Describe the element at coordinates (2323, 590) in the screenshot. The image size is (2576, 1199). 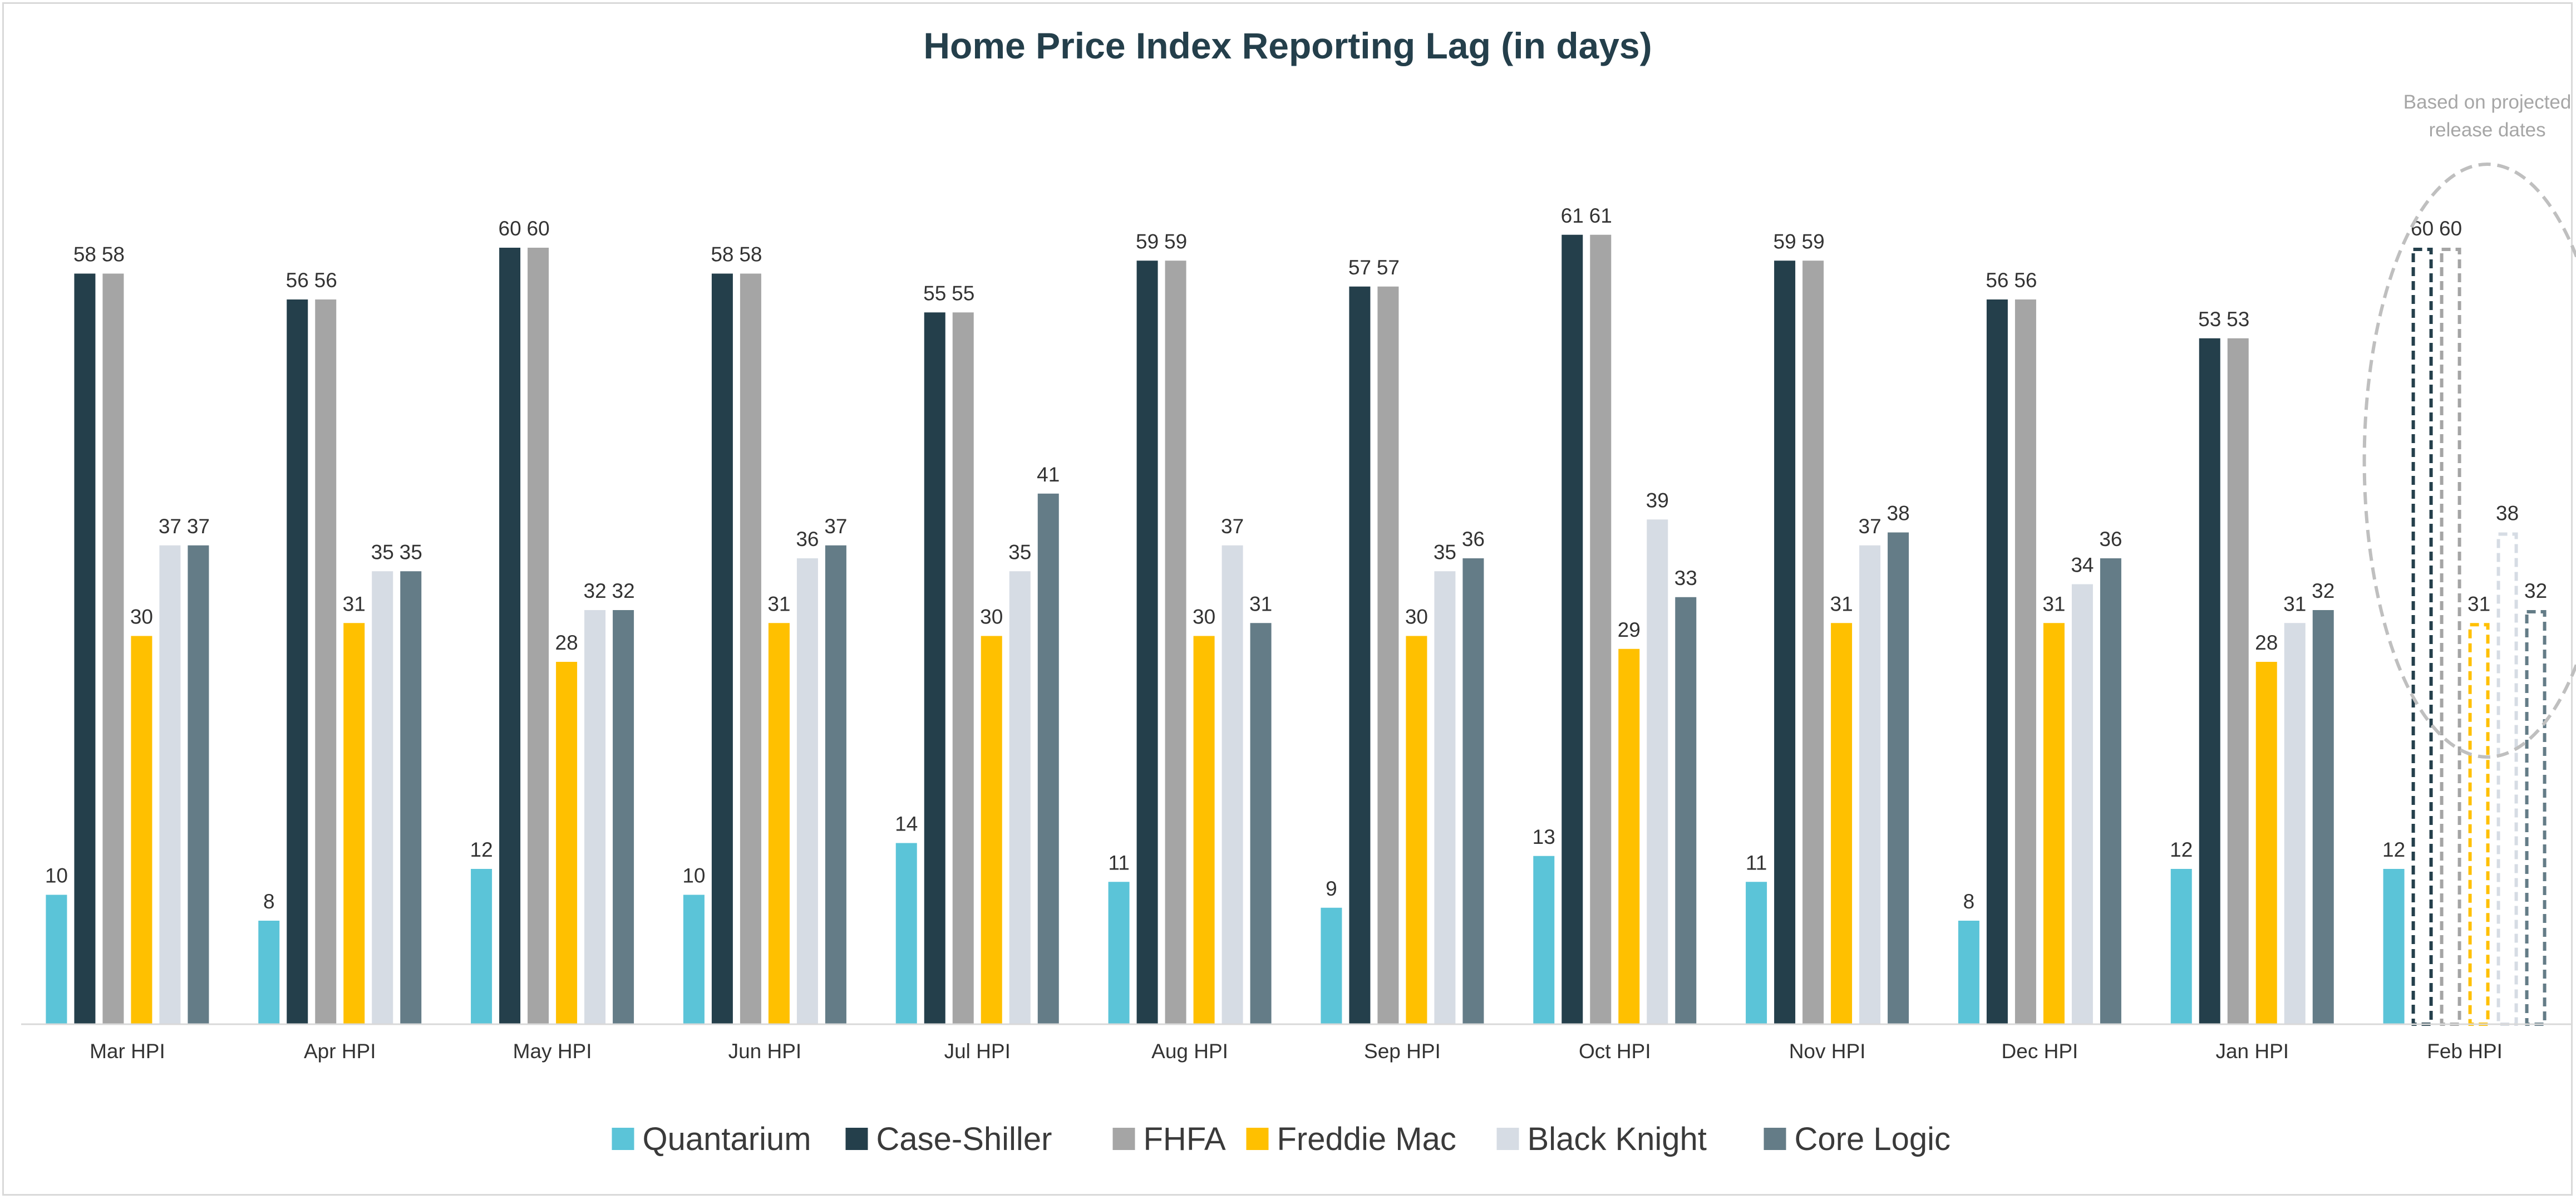
I see `data-label-core-logic-jan-hpi: 32` at that location.